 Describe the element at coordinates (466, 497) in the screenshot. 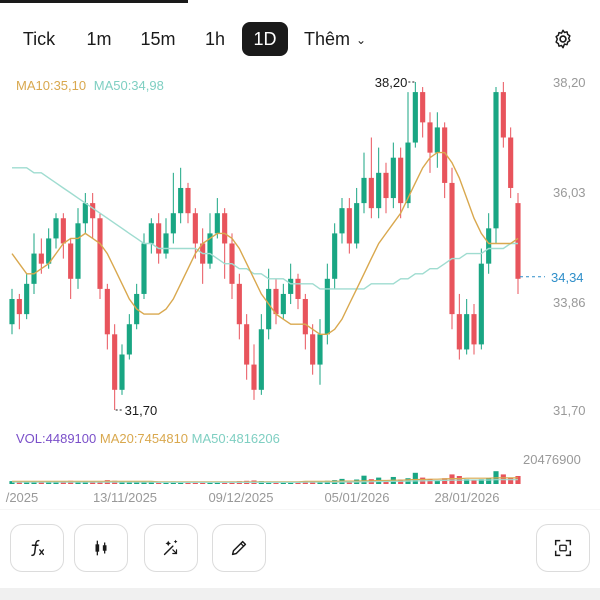

I see `x-tick-label: 28/01/2026` at that location.